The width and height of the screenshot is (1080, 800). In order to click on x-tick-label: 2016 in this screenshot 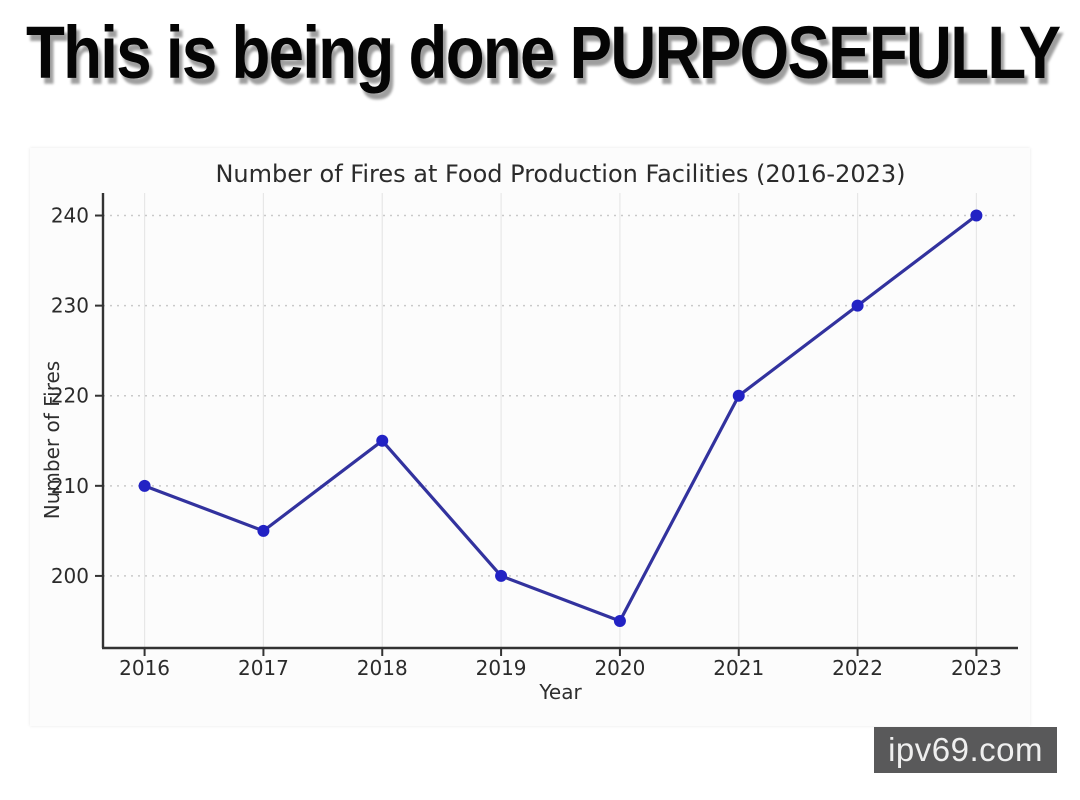, I will do `click(144, 668)`.